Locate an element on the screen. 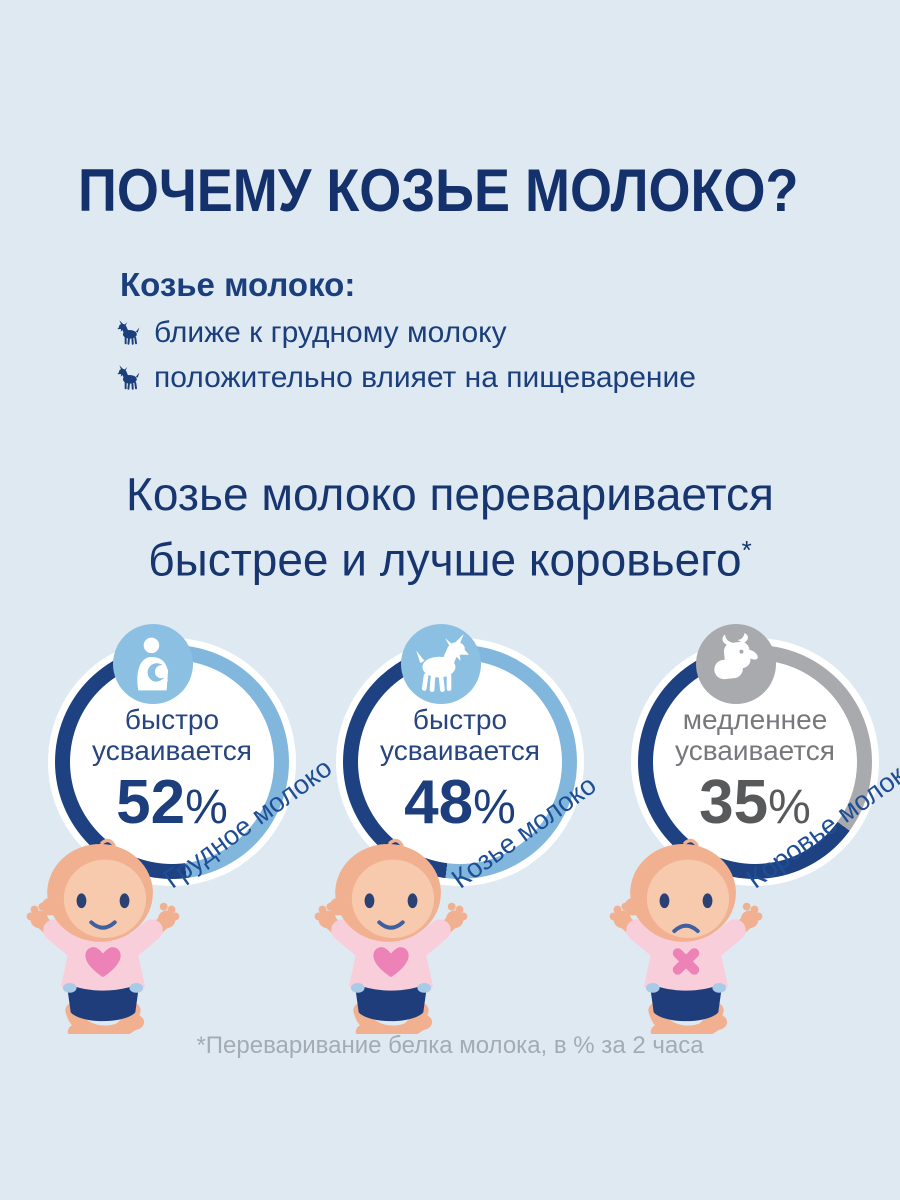 The image size is (900, 1200). subtitle-line2: быстрее и лучше коровьего is located at coordinates (445, 559).